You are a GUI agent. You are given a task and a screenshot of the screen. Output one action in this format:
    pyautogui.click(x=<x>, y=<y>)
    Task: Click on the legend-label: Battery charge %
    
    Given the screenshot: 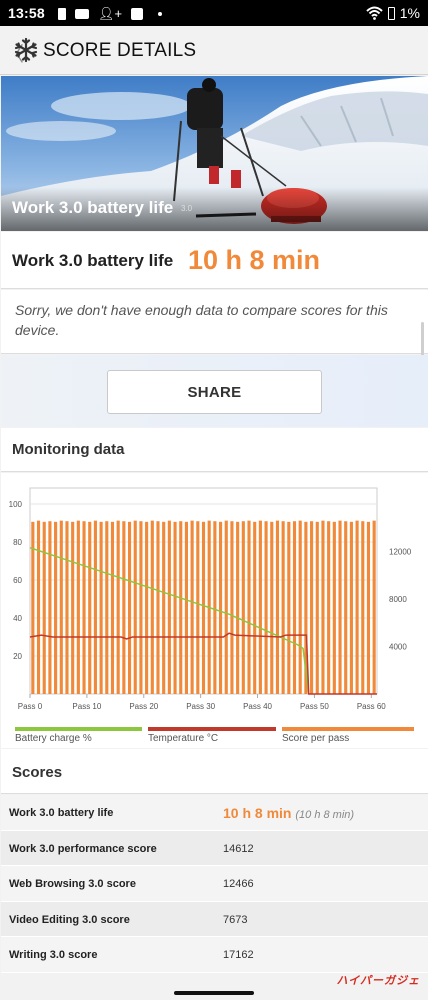 What is the action you would take?
    pyautogui.click(x=53, y=738)
    